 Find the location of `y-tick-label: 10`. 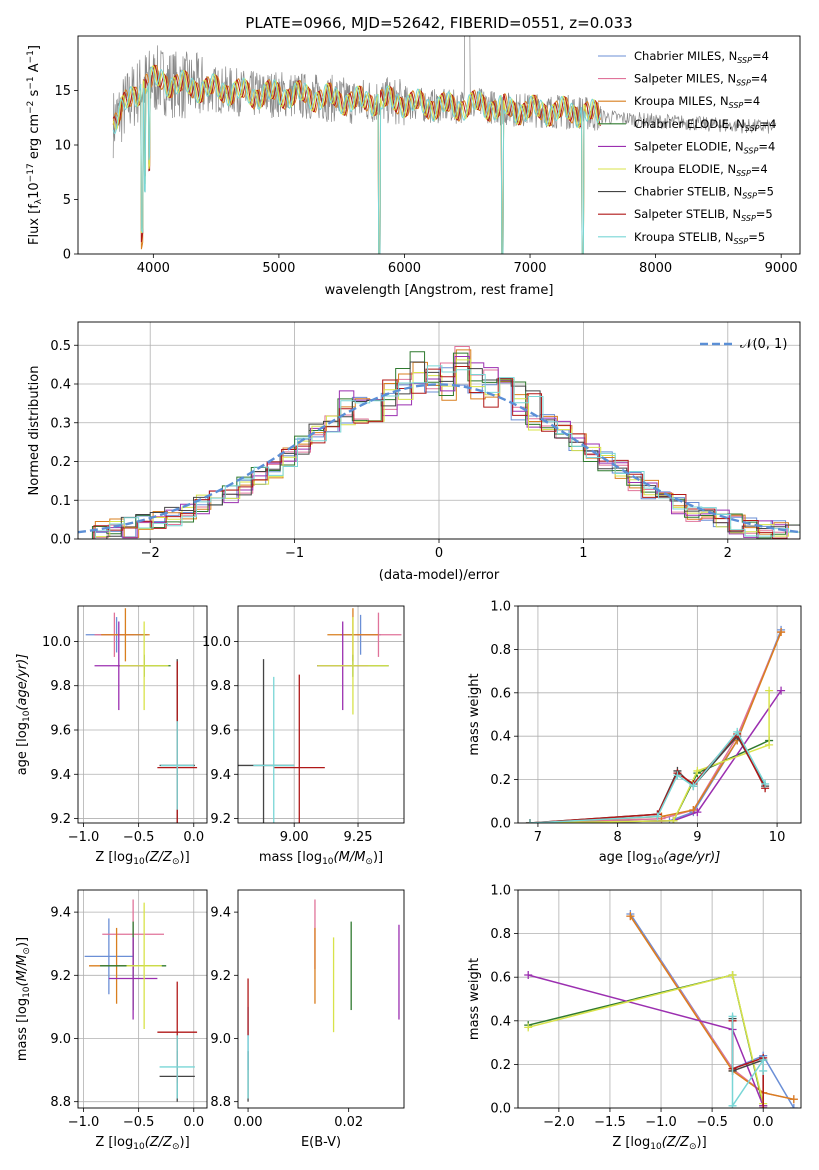

y-tick-label: 10 is located at coordinates (62, 146).